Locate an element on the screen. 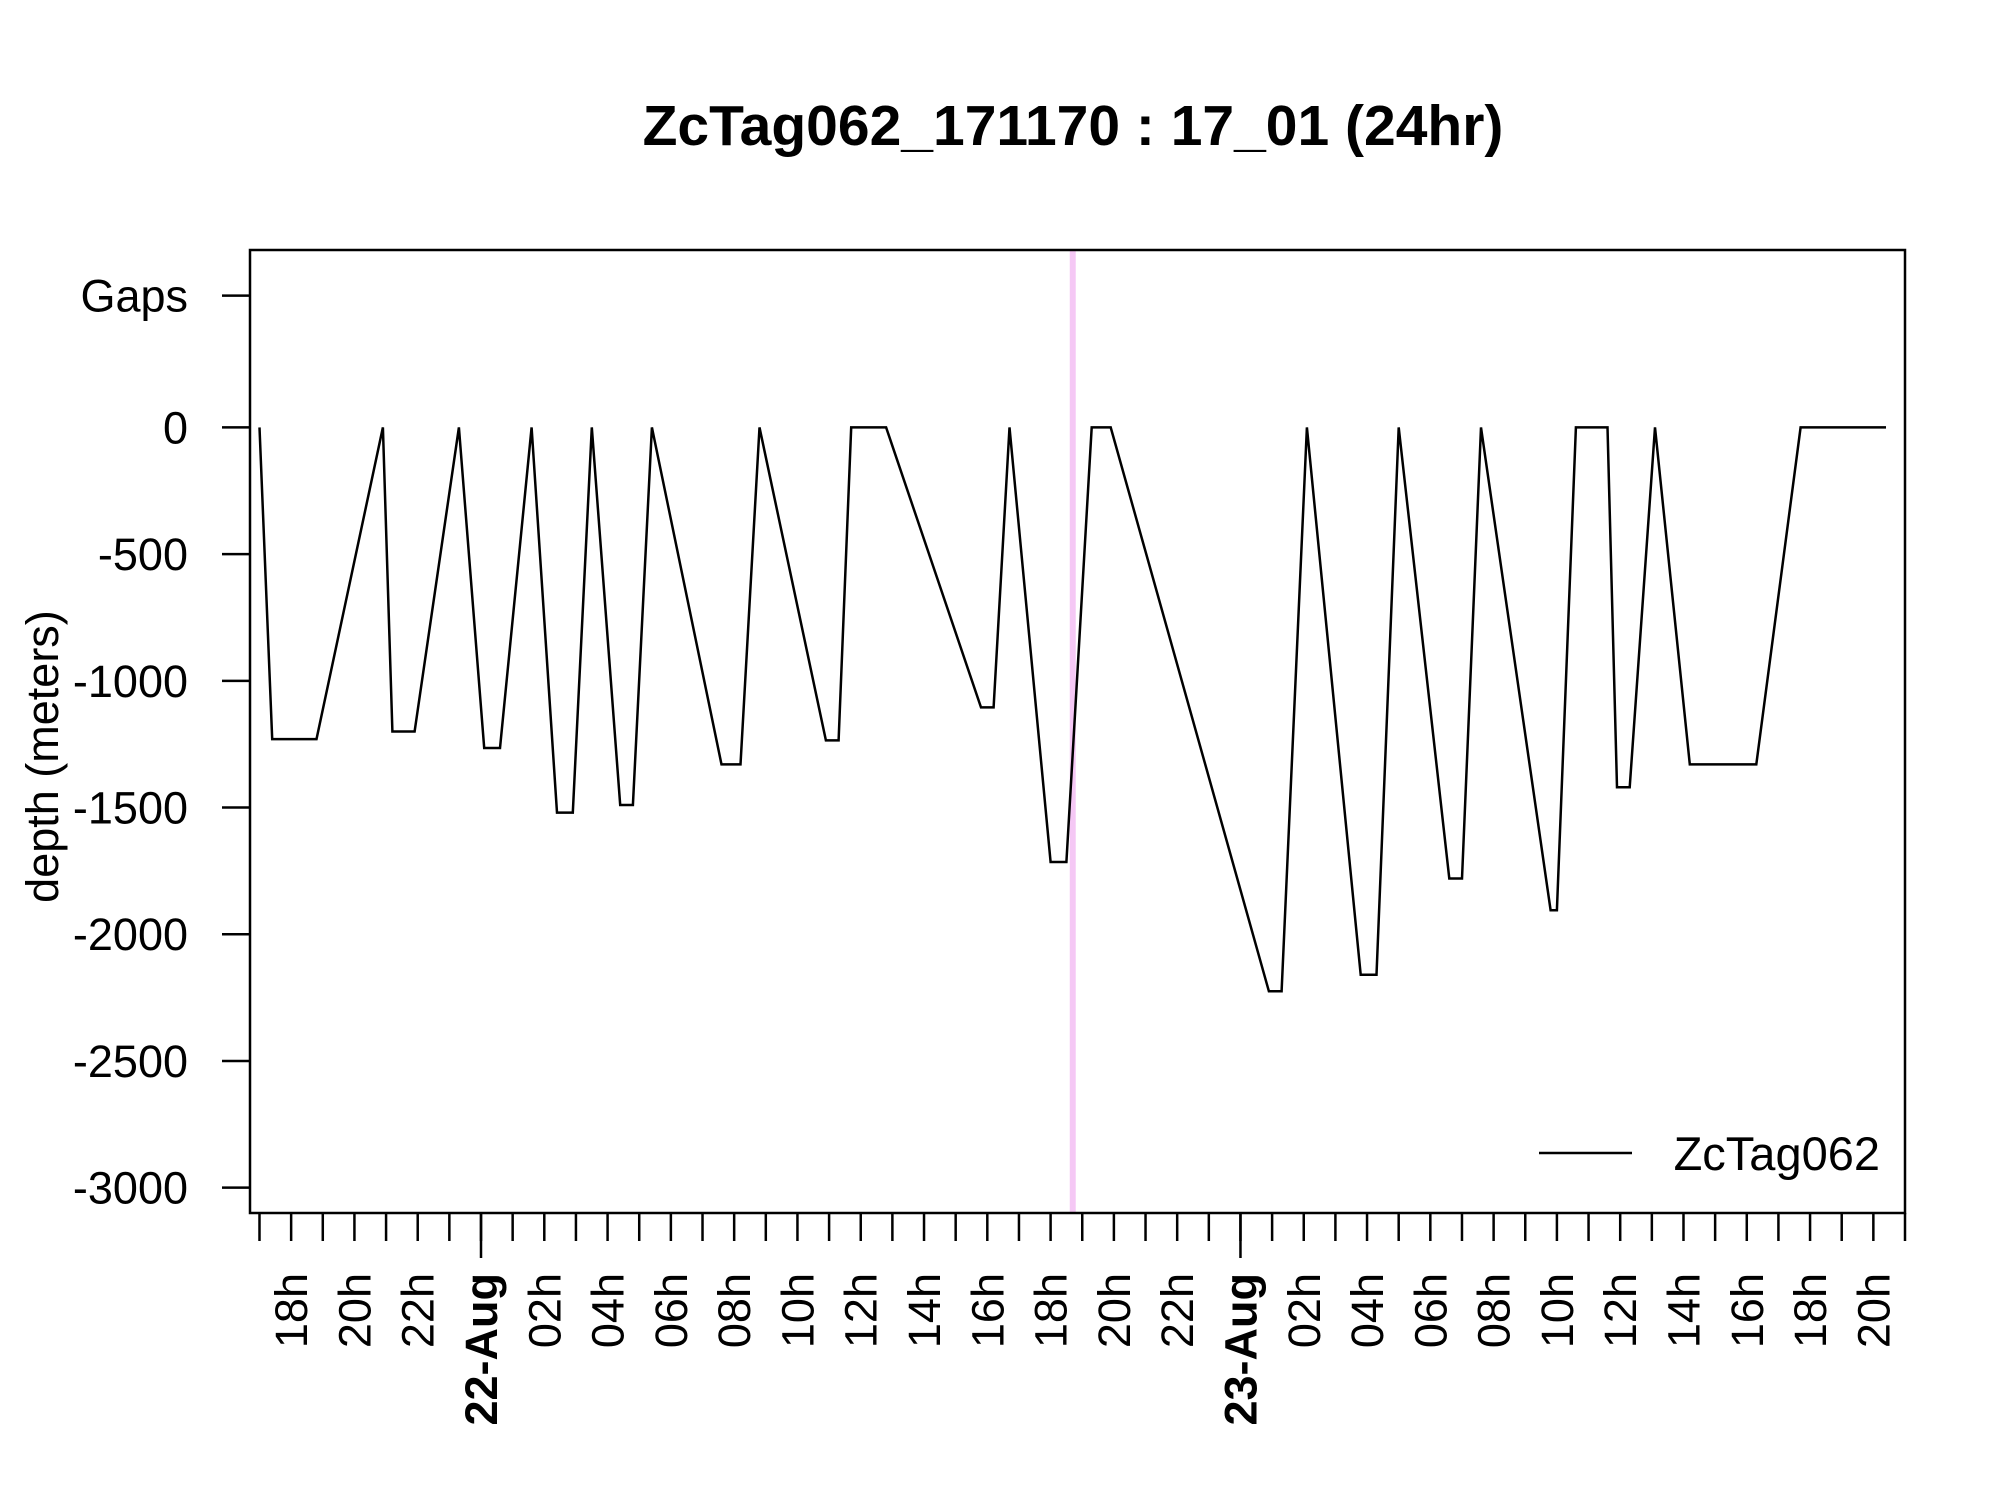 The width and height of the screenshot is (2000, 1500). y-tick-label-5: -2000 is located at coordinates (130, 934).